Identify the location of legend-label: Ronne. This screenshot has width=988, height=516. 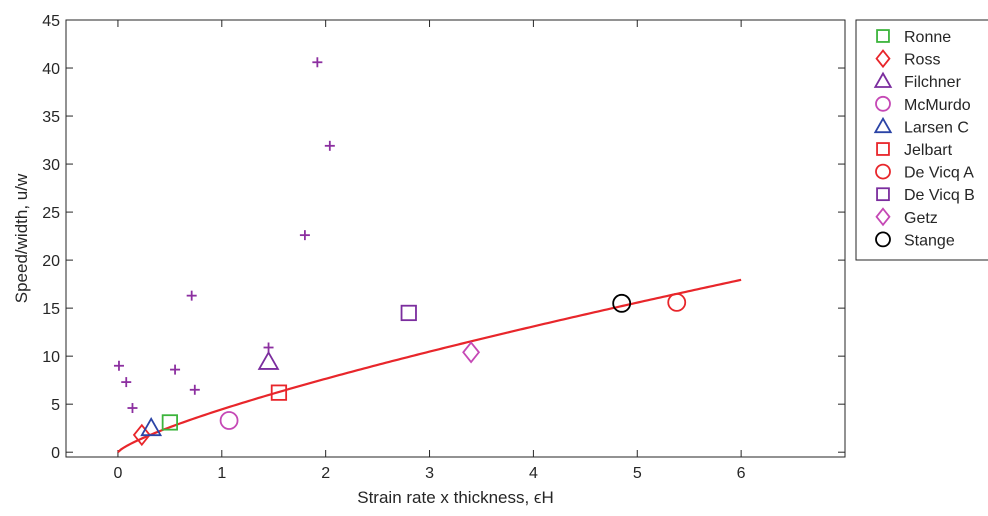
(927, 37).